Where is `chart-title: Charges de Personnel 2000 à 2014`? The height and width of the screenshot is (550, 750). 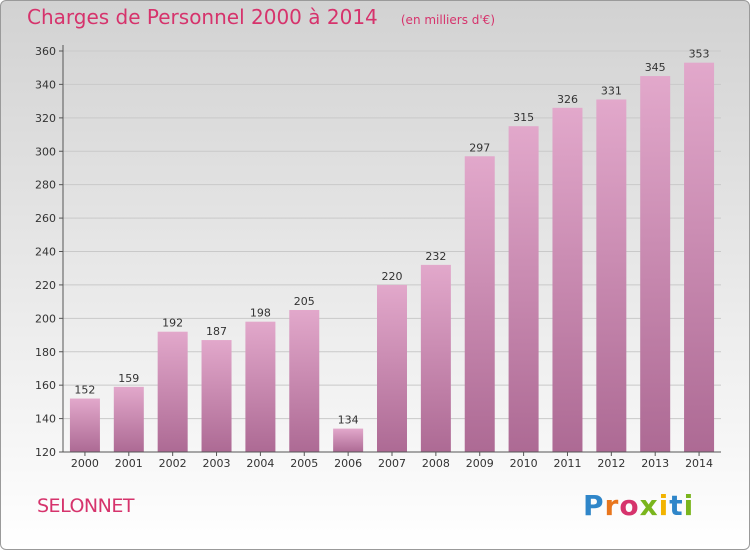 chart-title: Charges de Personnel 2000 à 2014 is located at coordinates (202, 17).